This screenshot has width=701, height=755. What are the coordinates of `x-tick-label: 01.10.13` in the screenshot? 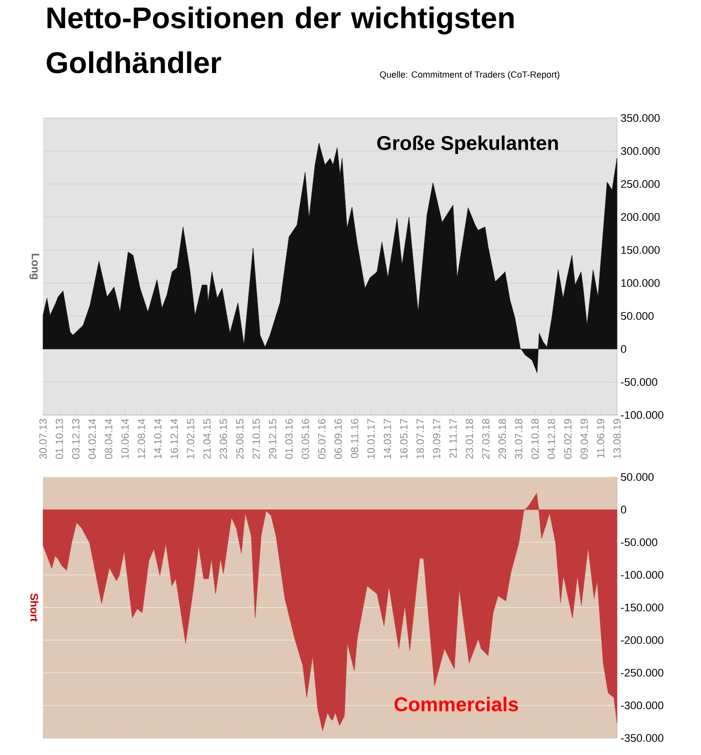 It's located at (60, 438).